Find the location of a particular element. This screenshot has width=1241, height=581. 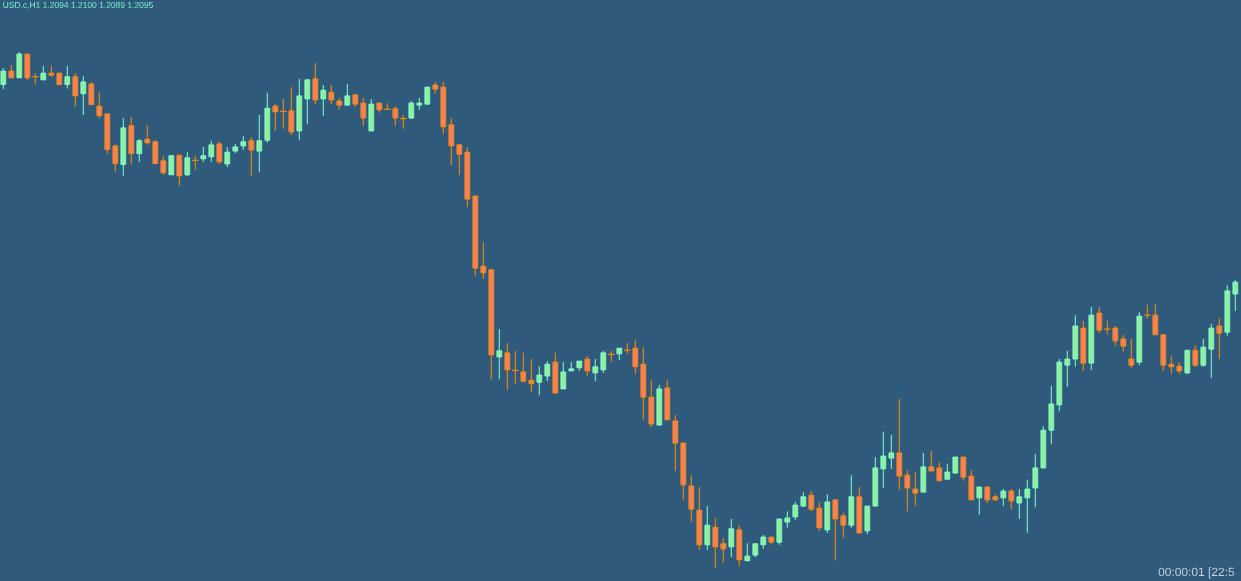

annotation: 00:00:01 [22:5 is located at coordinates (1196, 573).